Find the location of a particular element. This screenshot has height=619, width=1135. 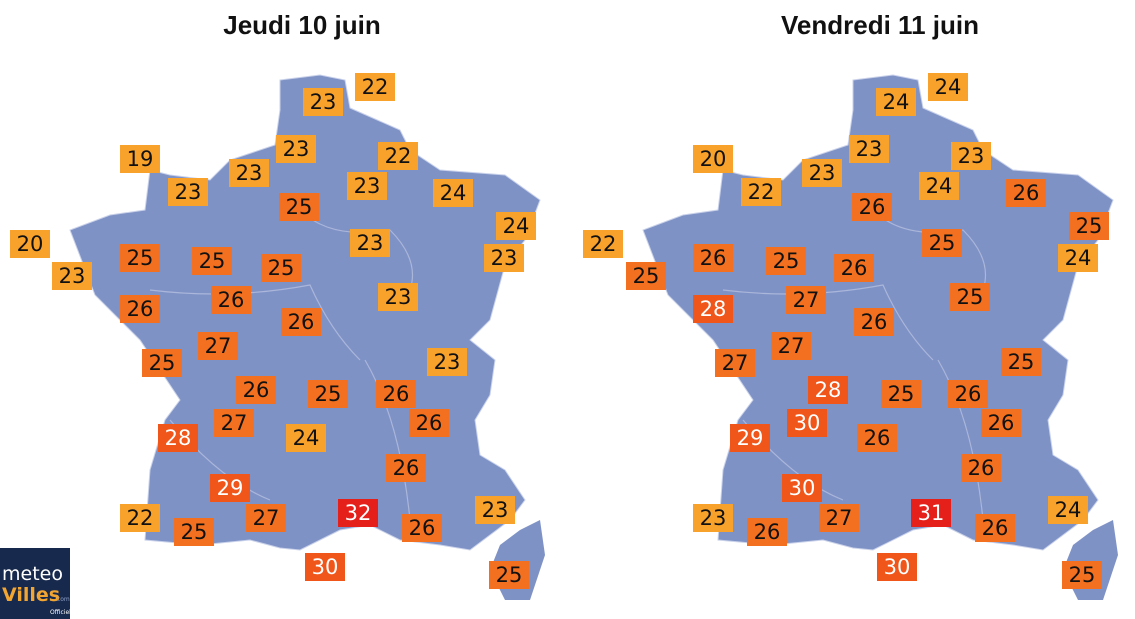

temperature-value: 28 is located at coordinates (713, 309).